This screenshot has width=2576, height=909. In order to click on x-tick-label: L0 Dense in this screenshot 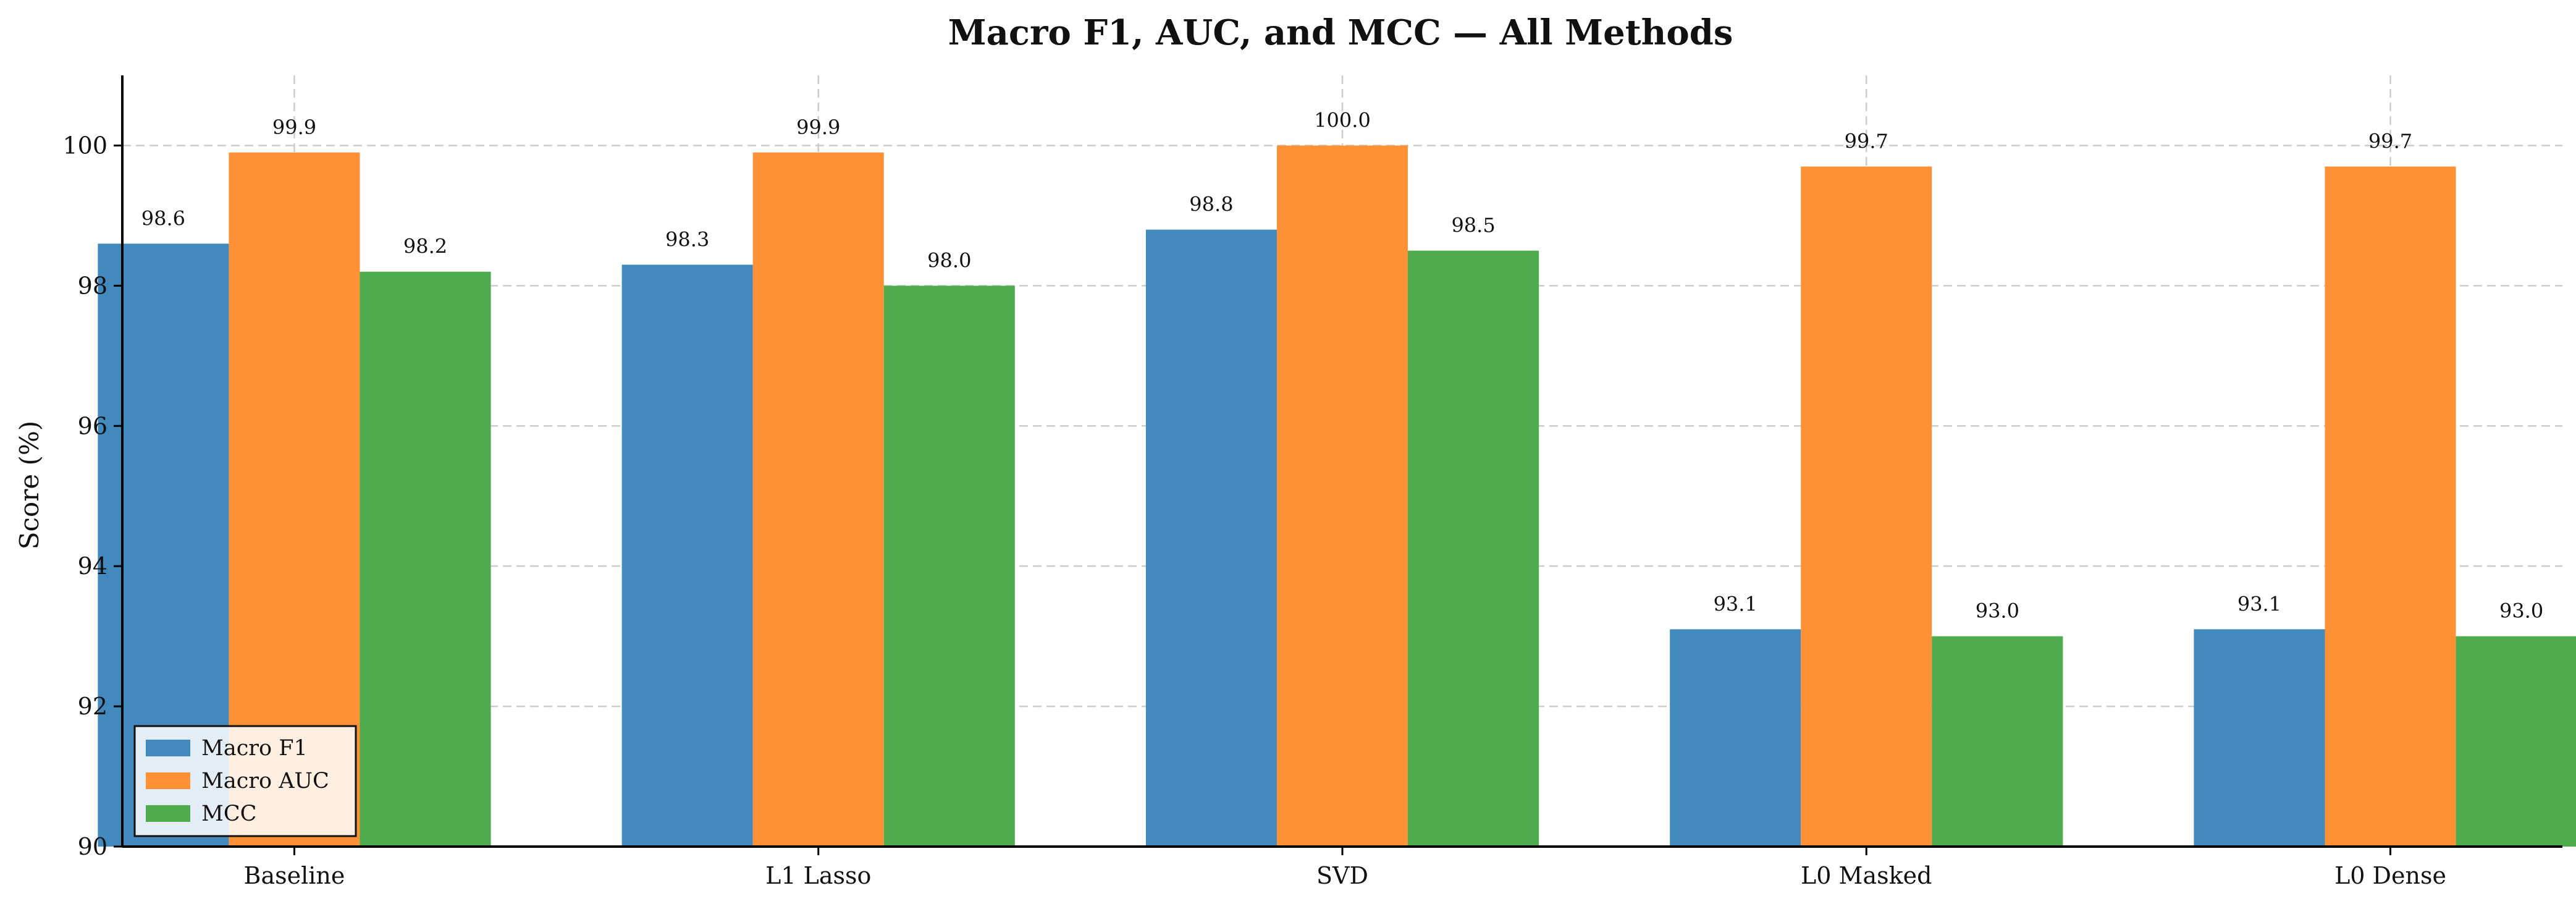, I will do `click(2390, 875)`.